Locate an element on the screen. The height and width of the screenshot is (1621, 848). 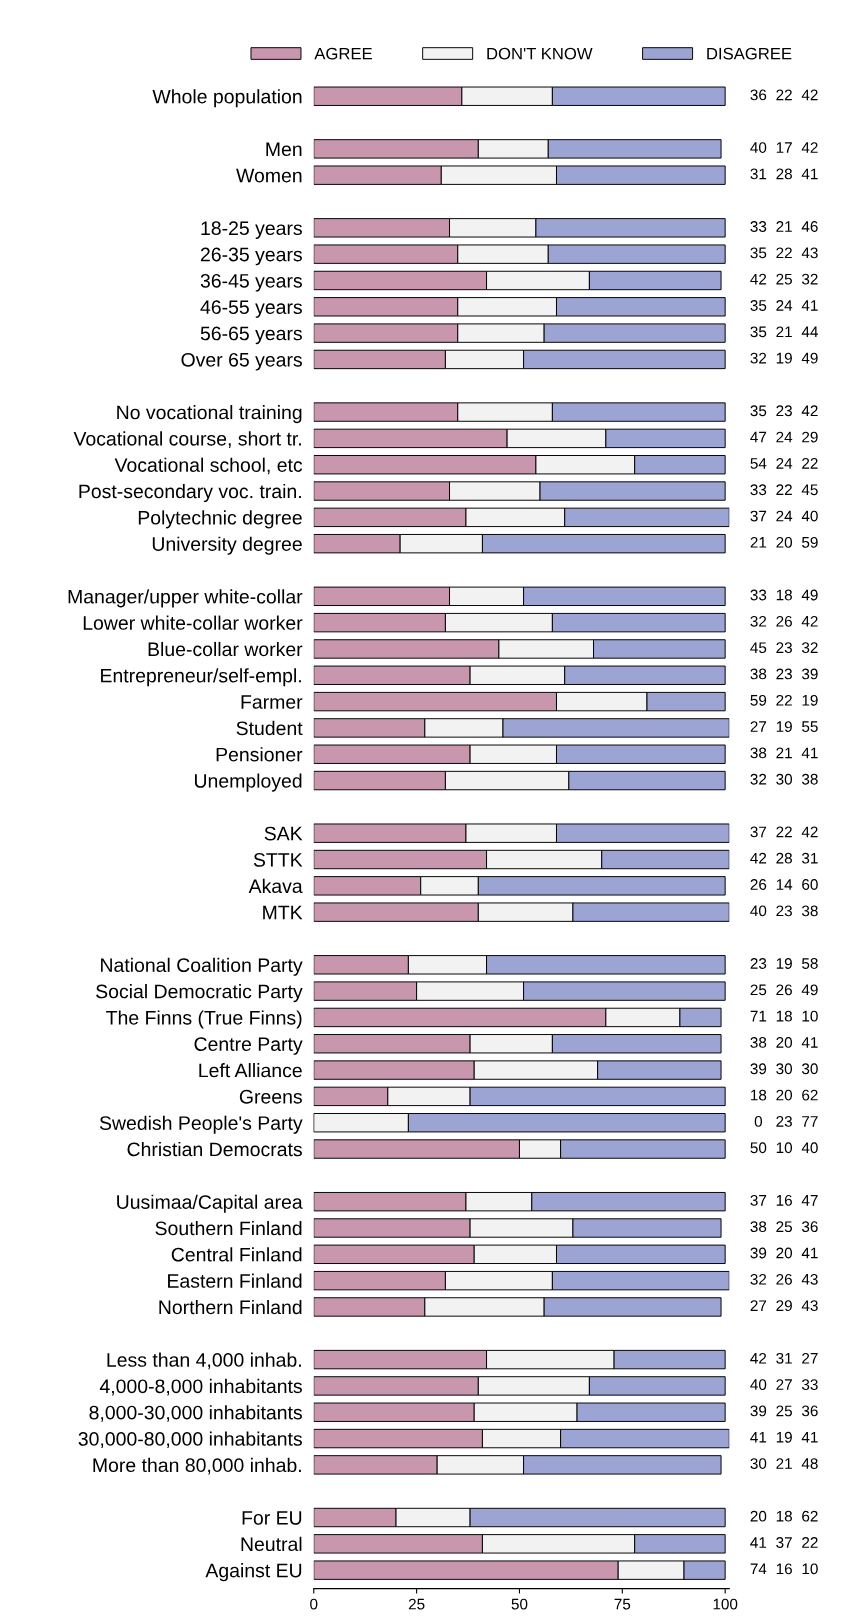
y-tick-label: Blue-collar worker is located at coordinates (225, 649).